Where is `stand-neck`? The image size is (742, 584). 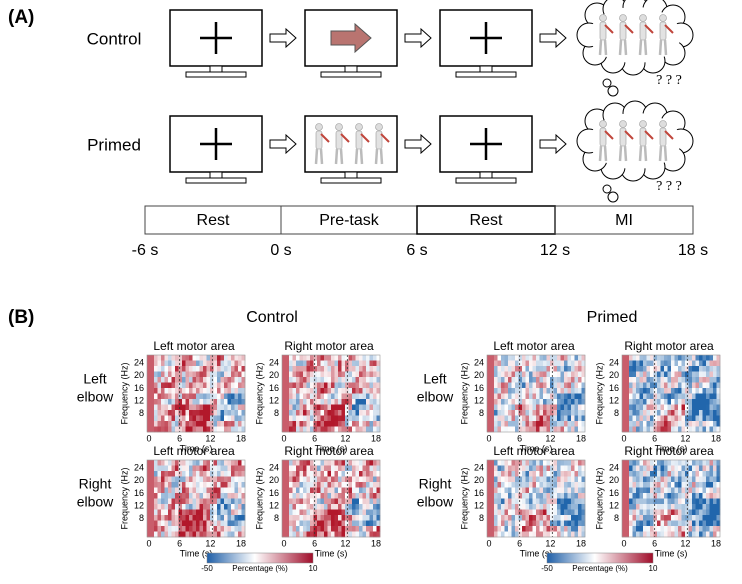
stand-neck is located at coordinates (351, 175).